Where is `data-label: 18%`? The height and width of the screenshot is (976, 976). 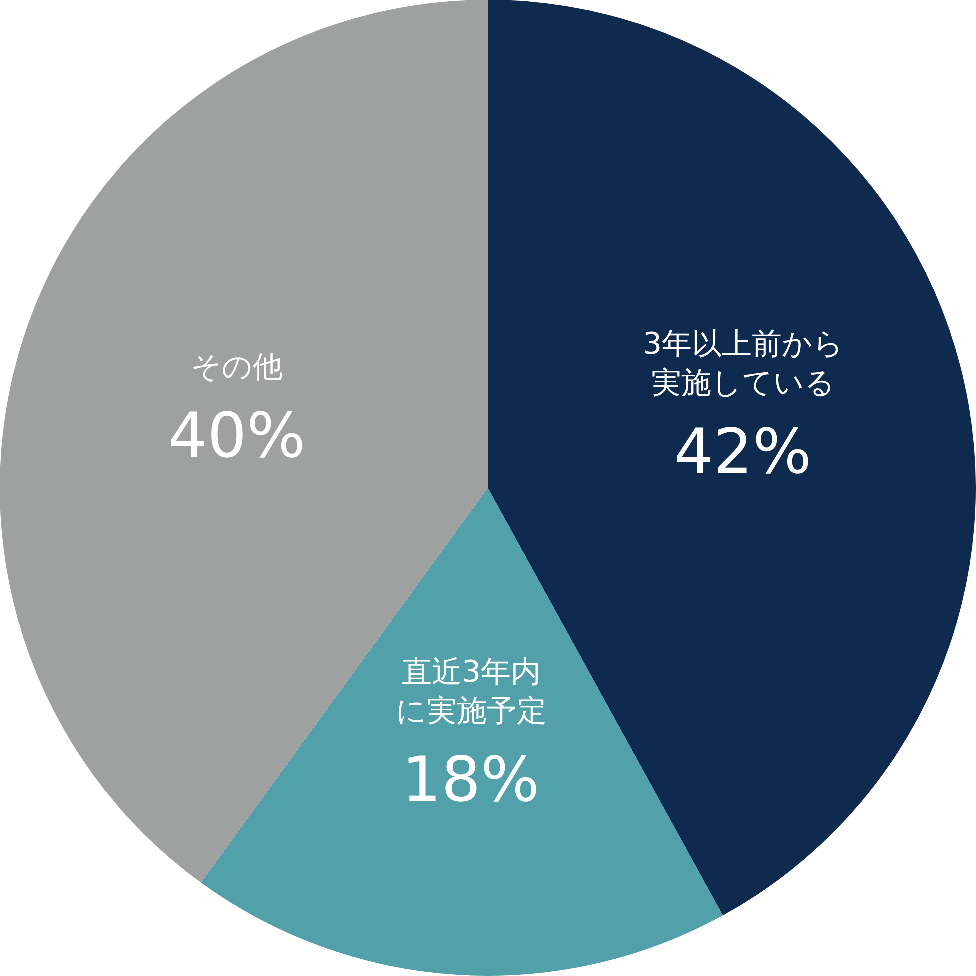 data-label: 18% is located at coordinates (471, 779).